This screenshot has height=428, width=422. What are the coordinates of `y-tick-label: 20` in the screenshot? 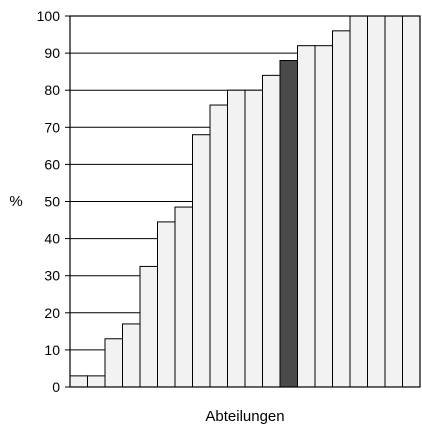 It's located at (52, 313).